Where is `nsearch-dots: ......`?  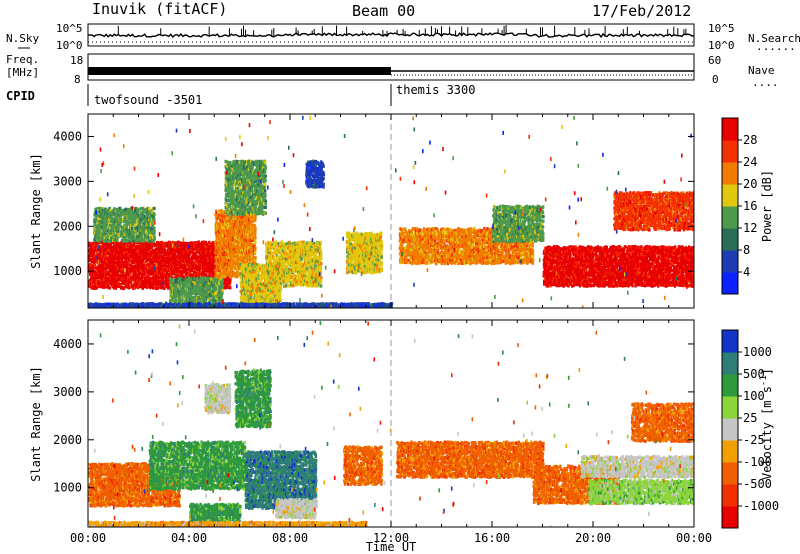 nsearch-dots: ...... is located at coordinates (776, 46).